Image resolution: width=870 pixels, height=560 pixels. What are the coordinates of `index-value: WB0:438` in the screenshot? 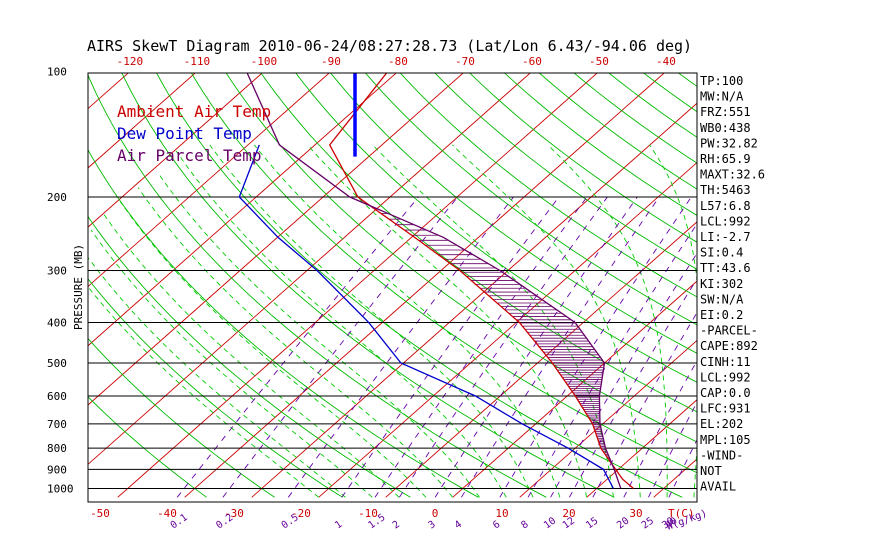 It's located at (725, 128).